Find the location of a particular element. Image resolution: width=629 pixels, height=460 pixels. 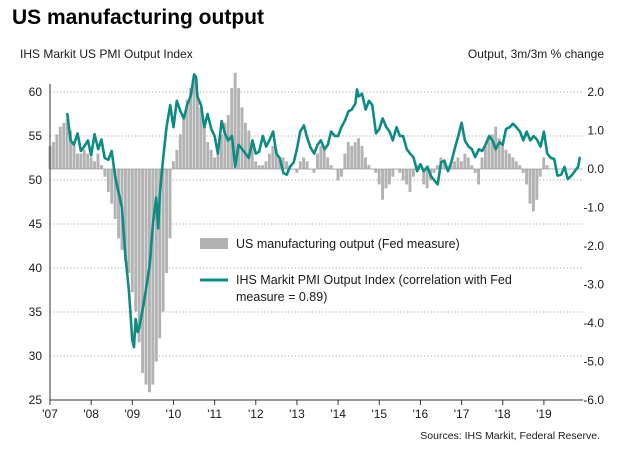

x-tick-label: '07 is located at coordinates (50, 414).